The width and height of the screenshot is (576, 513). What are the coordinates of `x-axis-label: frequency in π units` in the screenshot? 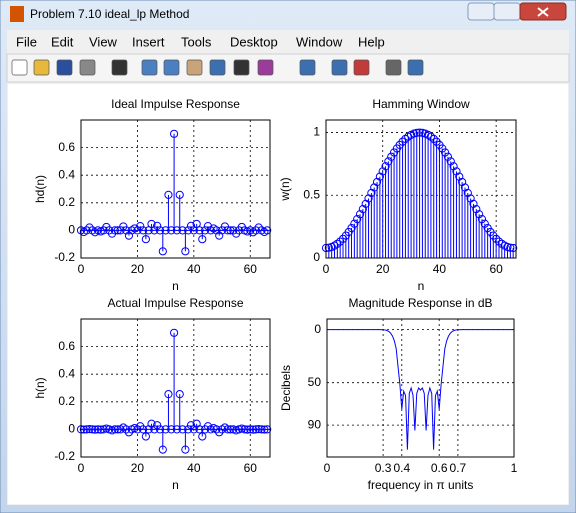 It's located at (421, 485).